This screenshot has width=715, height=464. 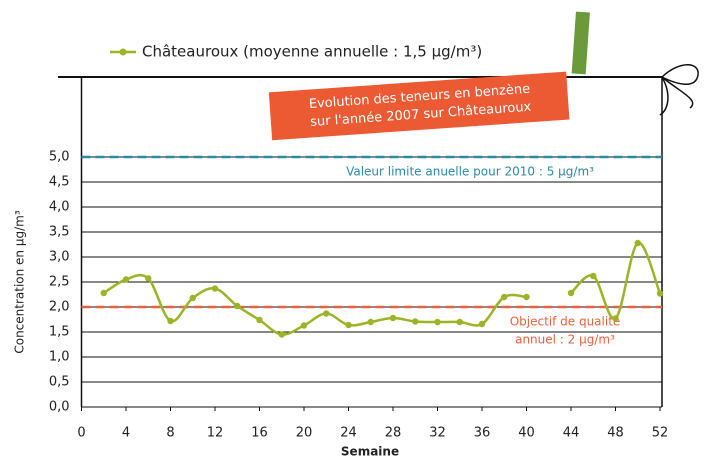 What do you see at coordinates (59, 182) in the screenshot?
I see `y-tick-label: 4,5` at bounding box center [59, 182].